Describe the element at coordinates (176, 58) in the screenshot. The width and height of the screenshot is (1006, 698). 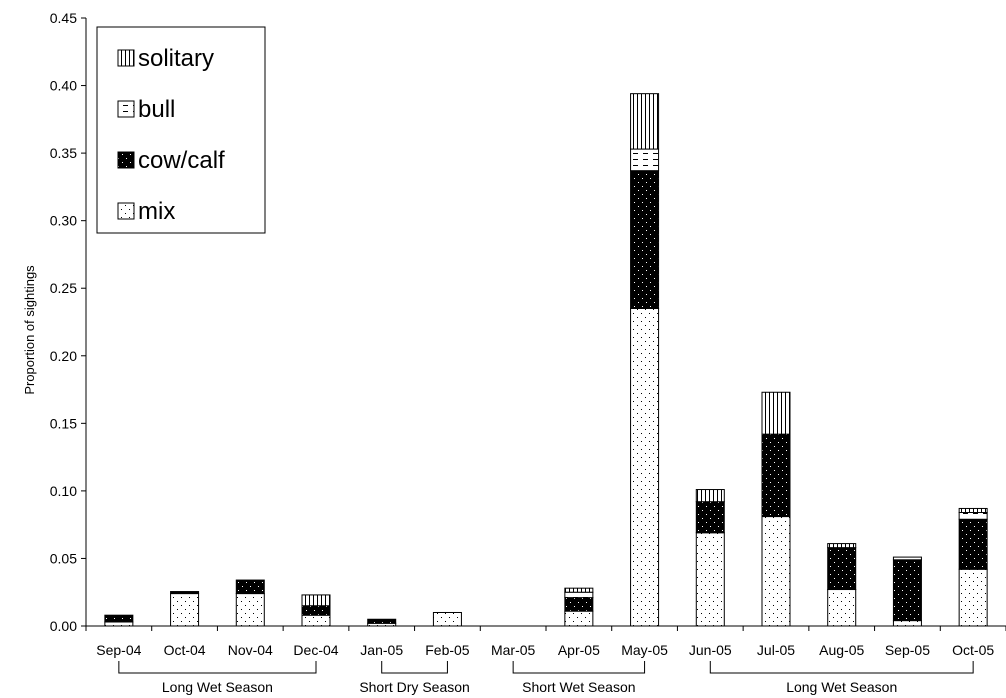
I see `legend-label-solitary: solitary` at that location.